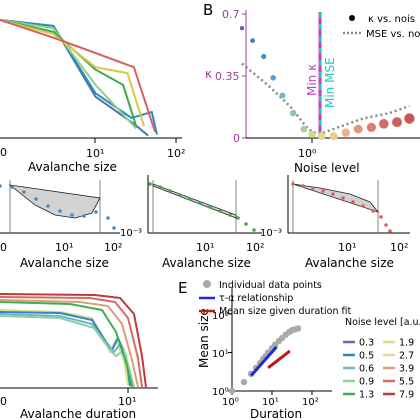  I want to click on mid3-shaded-area, so click(336, 198).